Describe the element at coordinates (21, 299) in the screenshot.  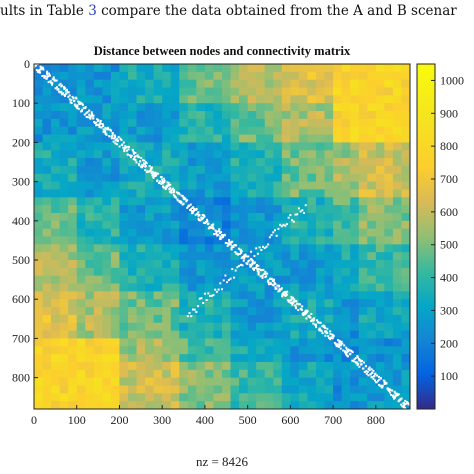
I see `y-tick-label: 600` at that location.